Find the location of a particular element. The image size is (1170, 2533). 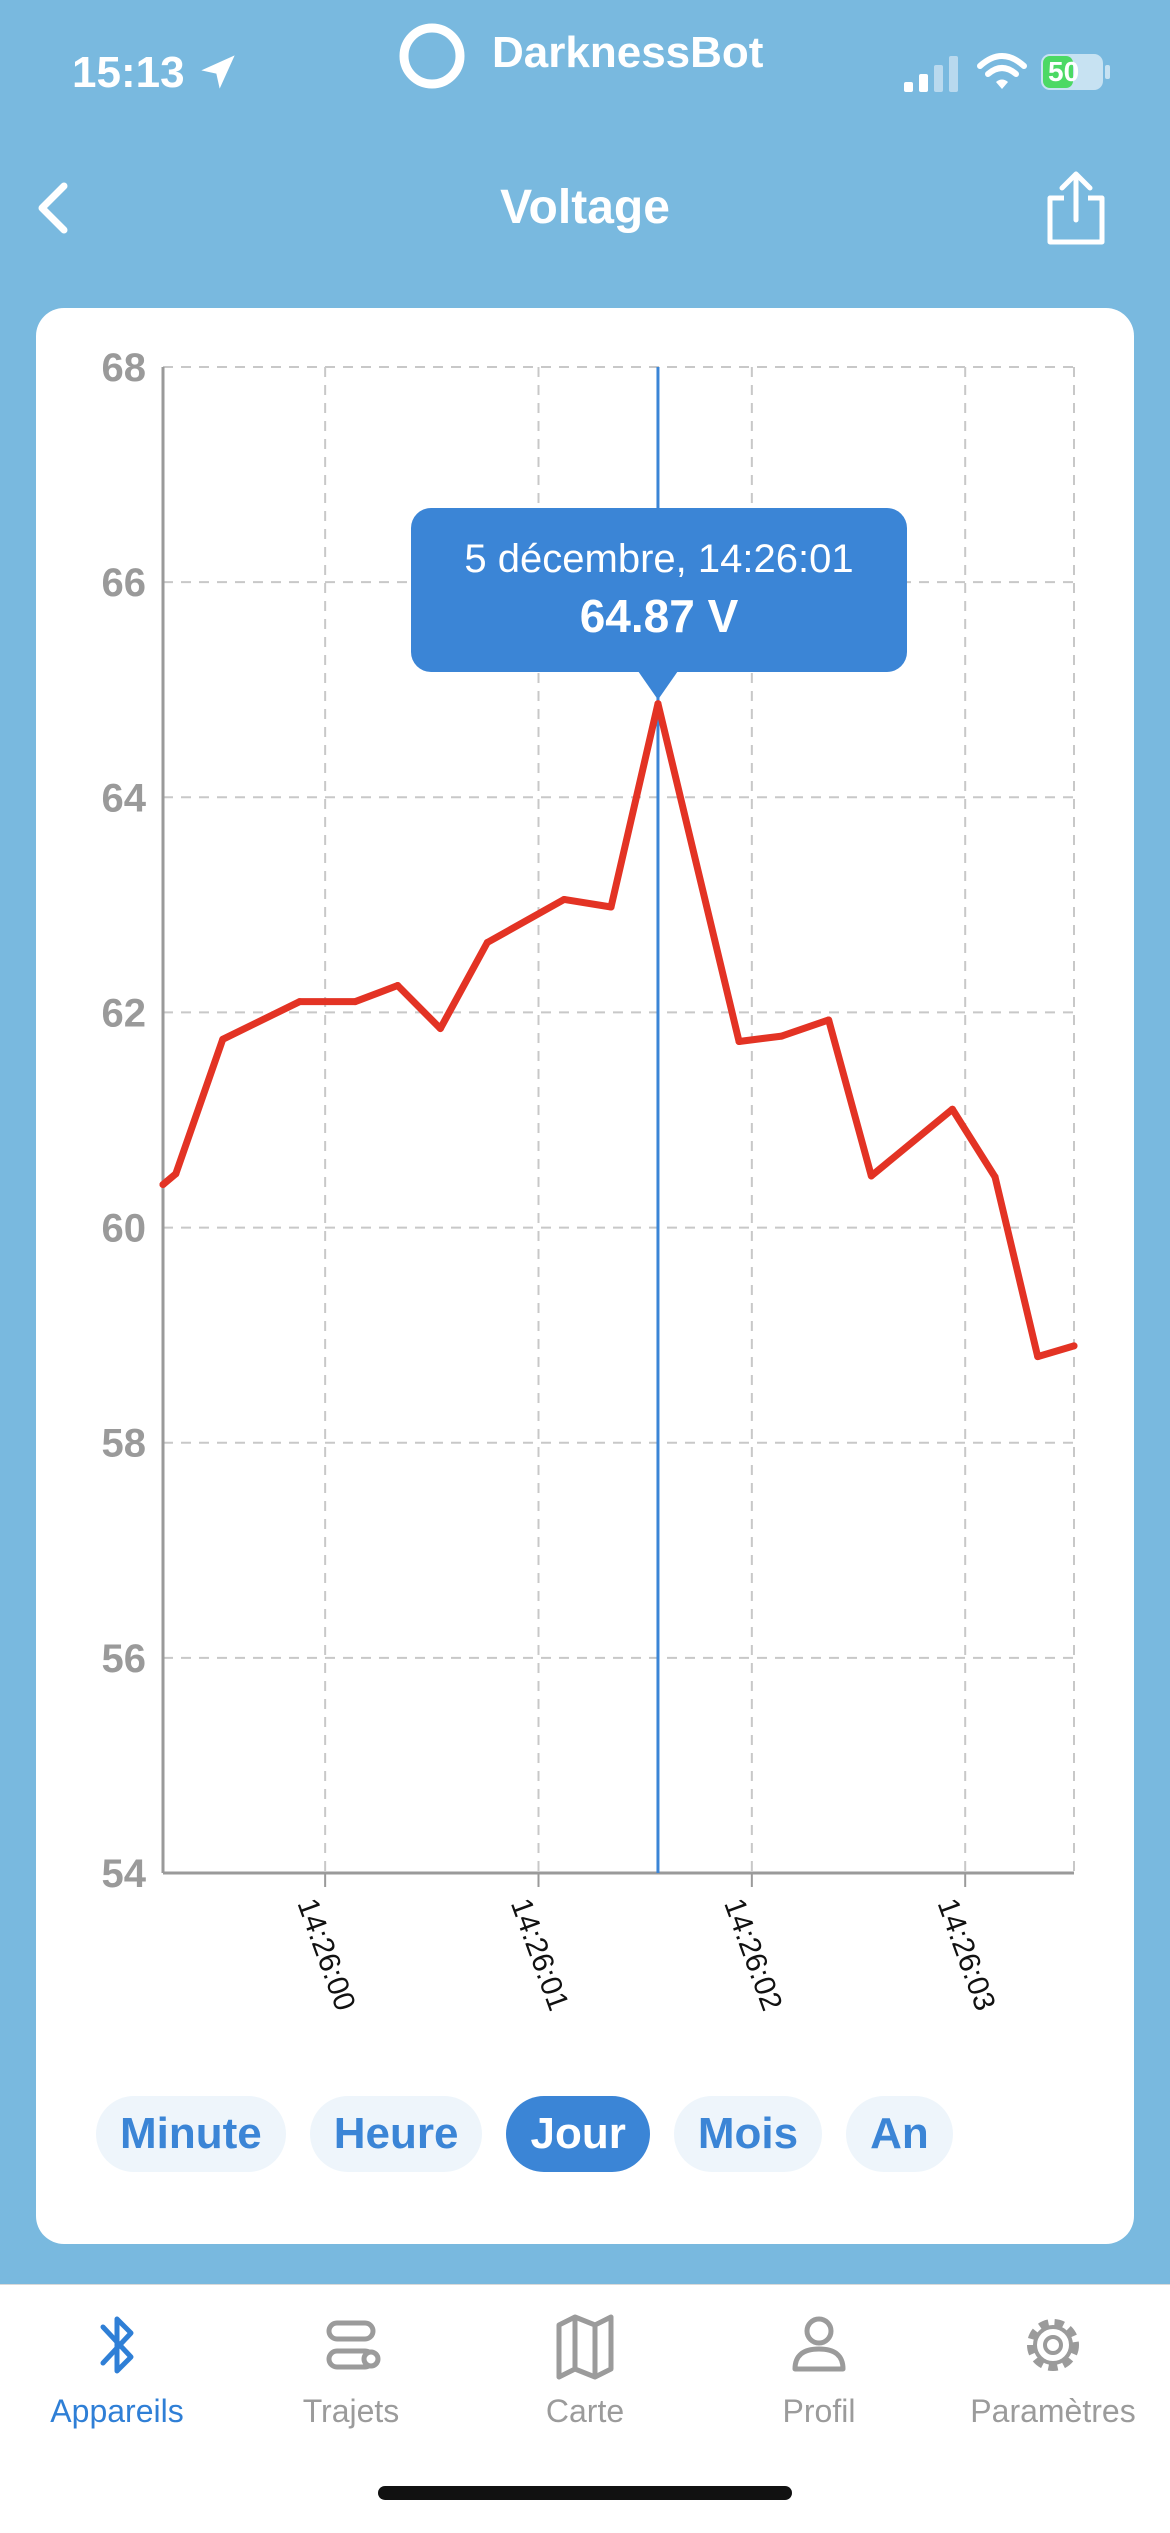

tooltip-date: 5 décembre, 14:26:01 is located at coordinates (658, 559).